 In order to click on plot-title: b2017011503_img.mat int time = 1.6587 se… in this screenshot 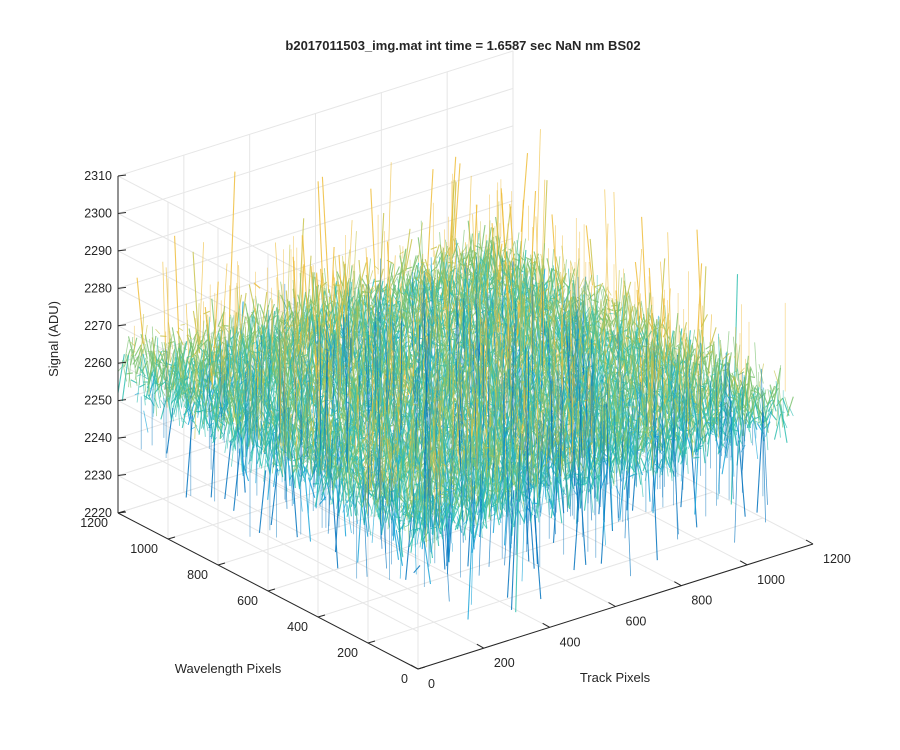, I will do `click(462, 45)`.